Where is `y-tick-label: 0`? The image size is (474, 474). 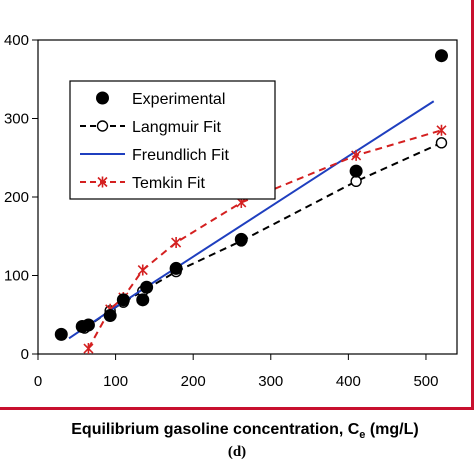
y-tick-label: 0 is located at coordinates (25, 354).